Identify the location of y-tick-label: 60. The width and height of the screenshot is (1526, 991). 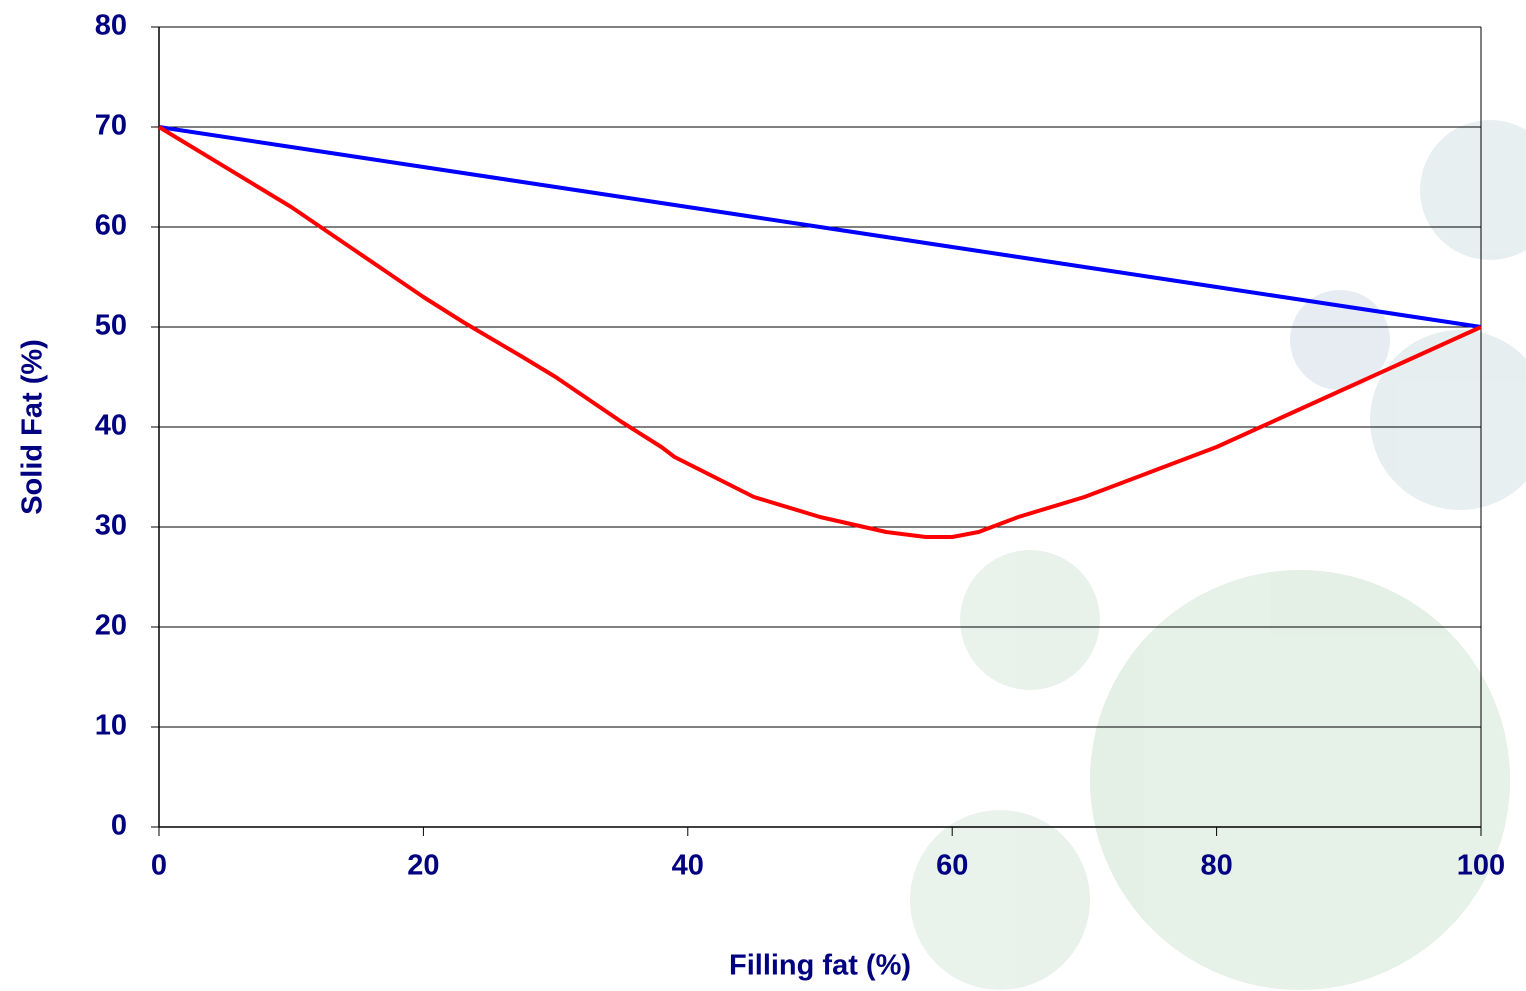
(111, 226).